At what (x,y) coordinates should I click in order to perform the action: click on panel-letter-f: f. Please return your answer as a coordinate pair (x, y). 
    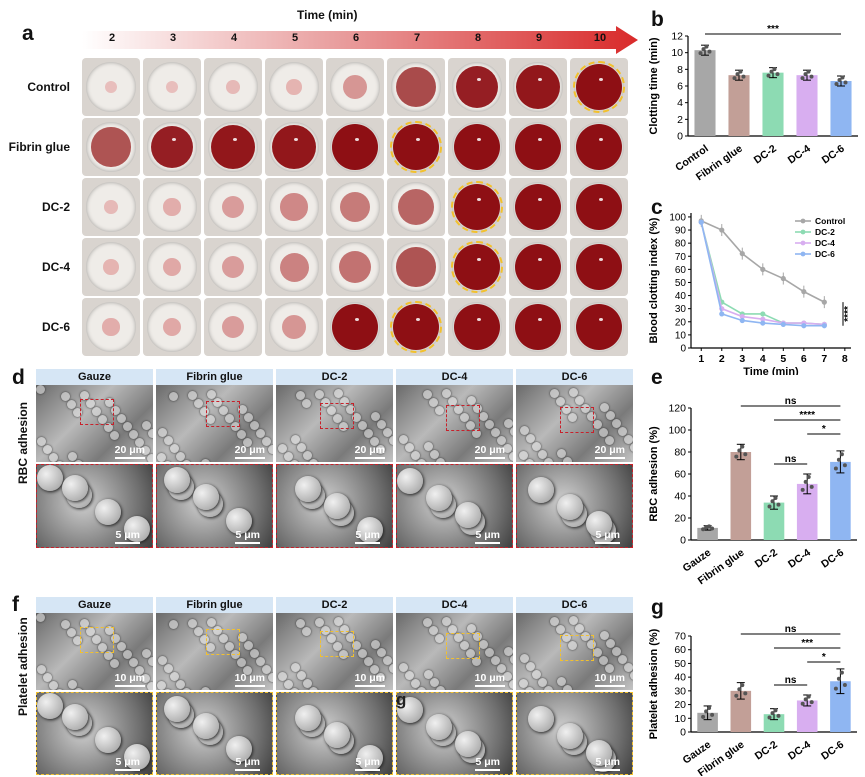
    Looking at the image, I should click on (15, 604).